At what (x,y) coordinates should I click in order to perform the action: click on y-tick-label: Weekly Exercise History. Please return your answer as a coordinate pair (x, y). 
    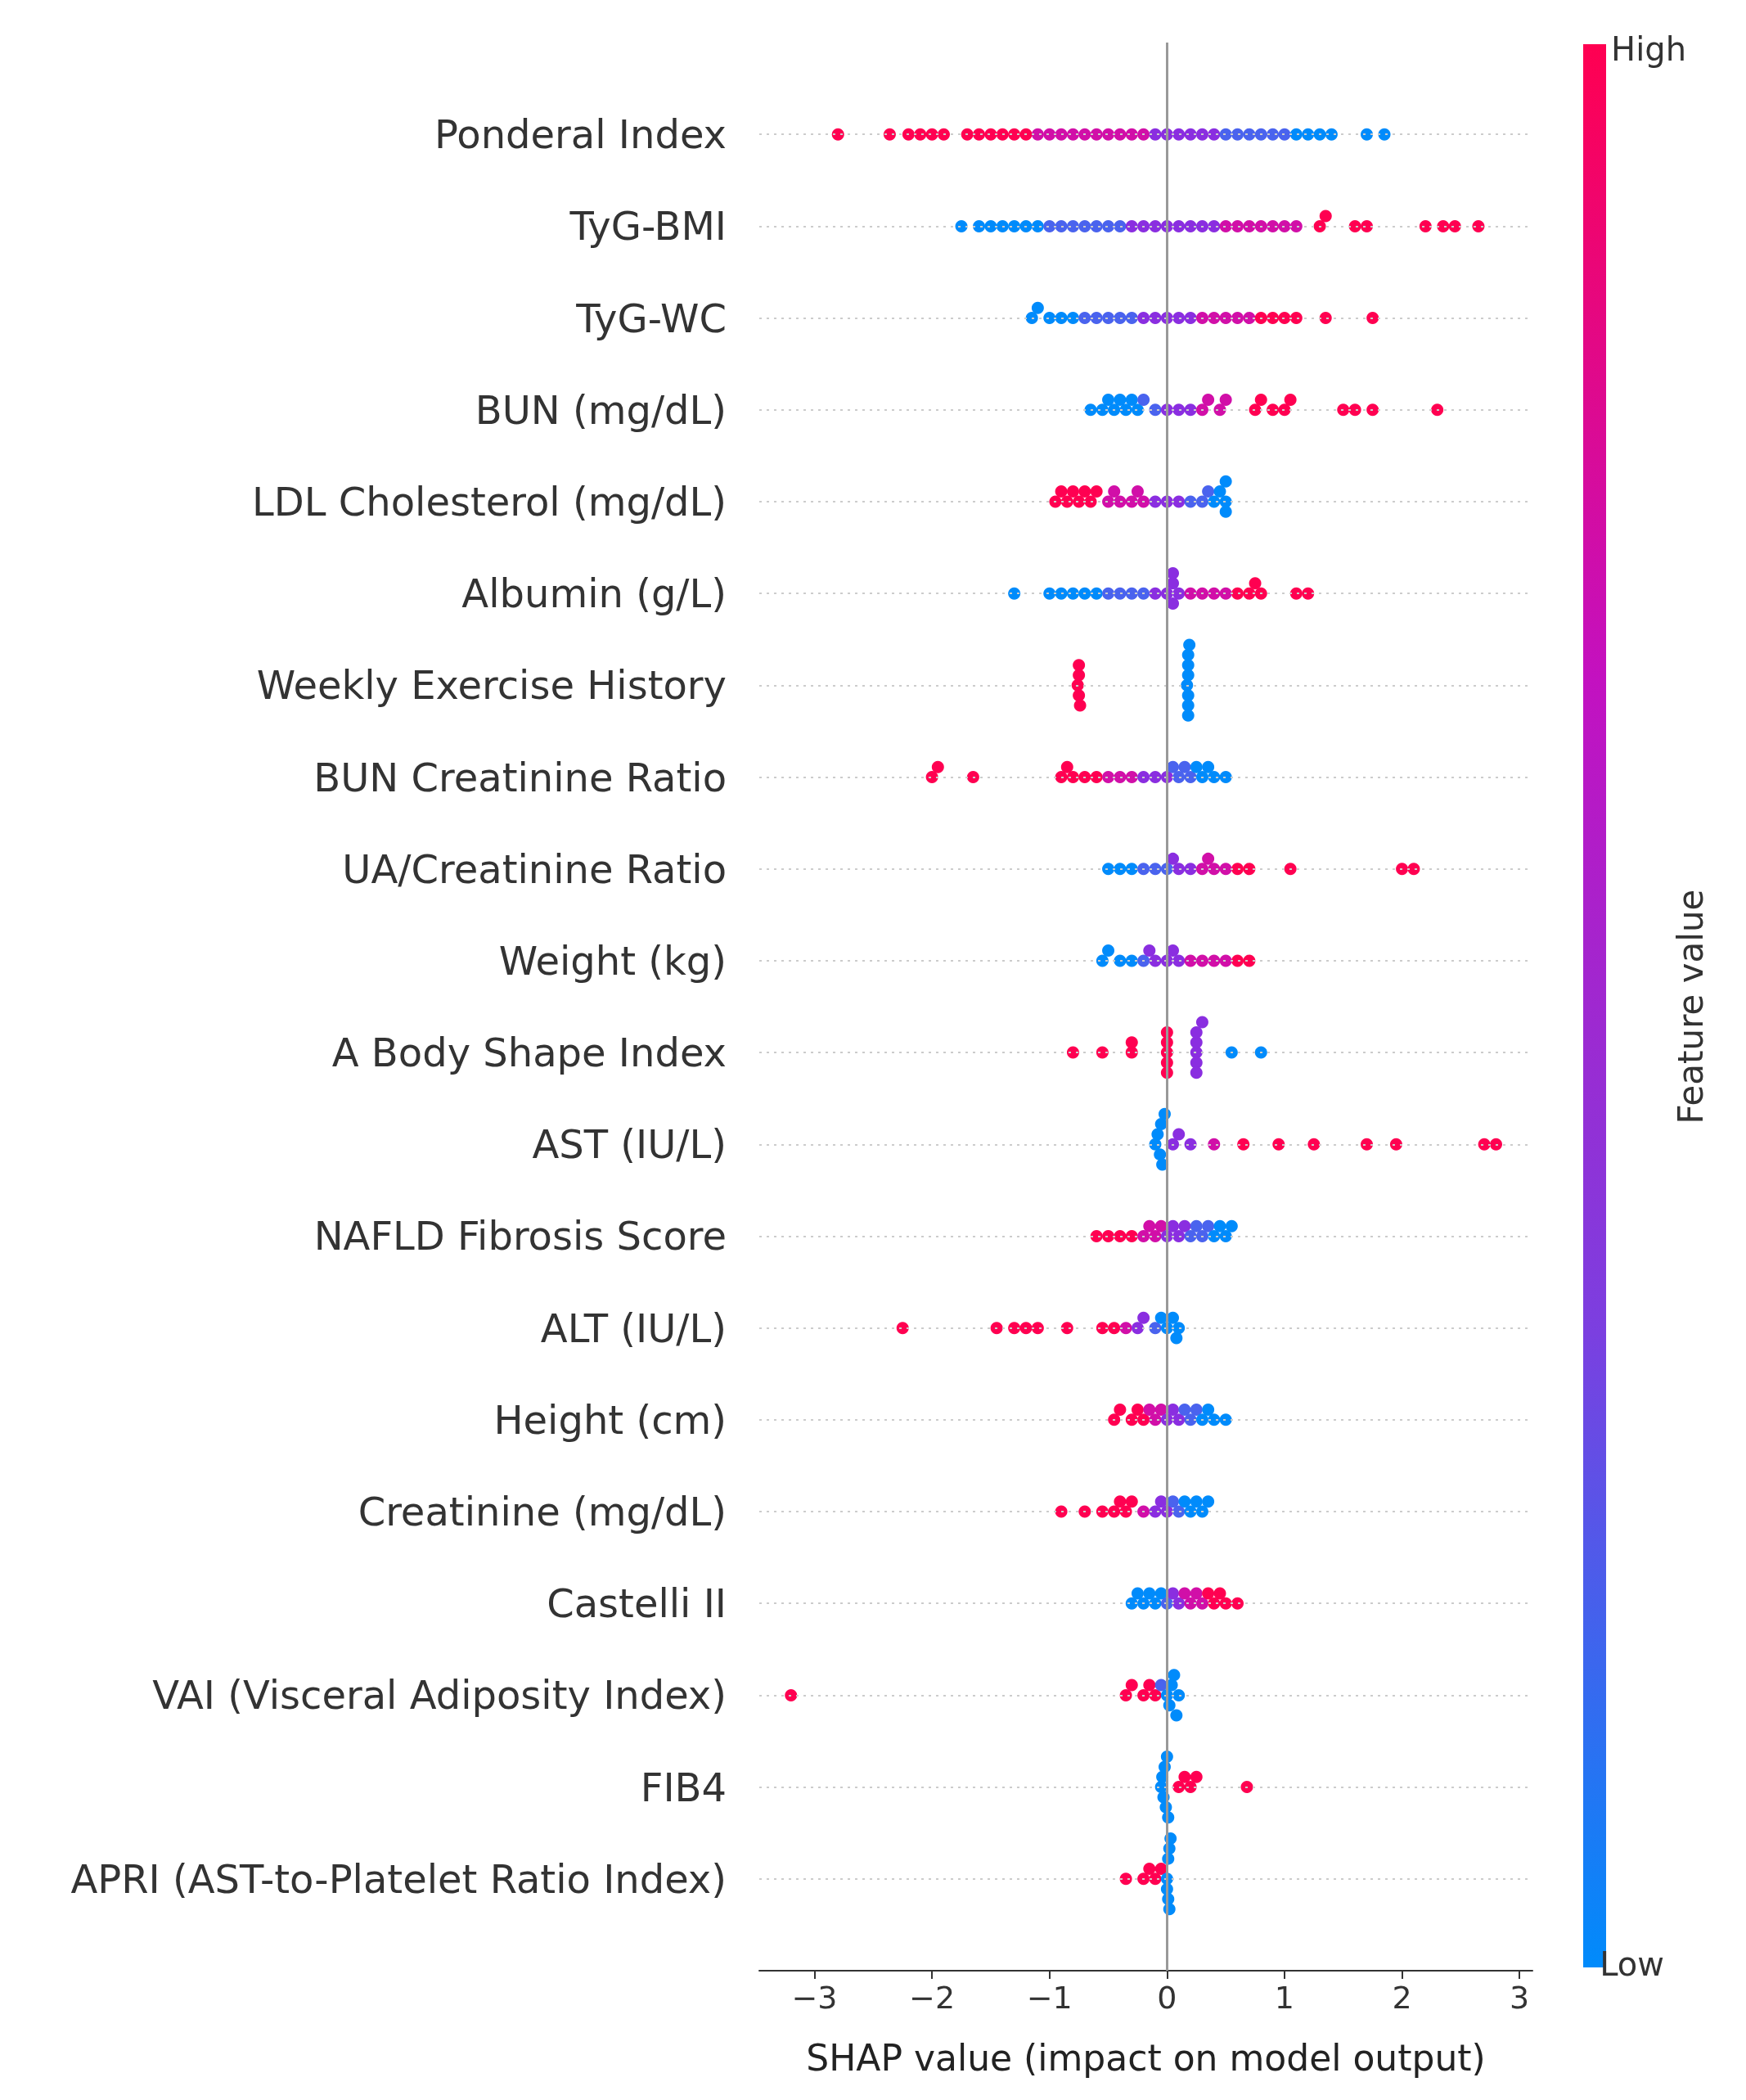
    Looking at the image, I should click on (492, 685).